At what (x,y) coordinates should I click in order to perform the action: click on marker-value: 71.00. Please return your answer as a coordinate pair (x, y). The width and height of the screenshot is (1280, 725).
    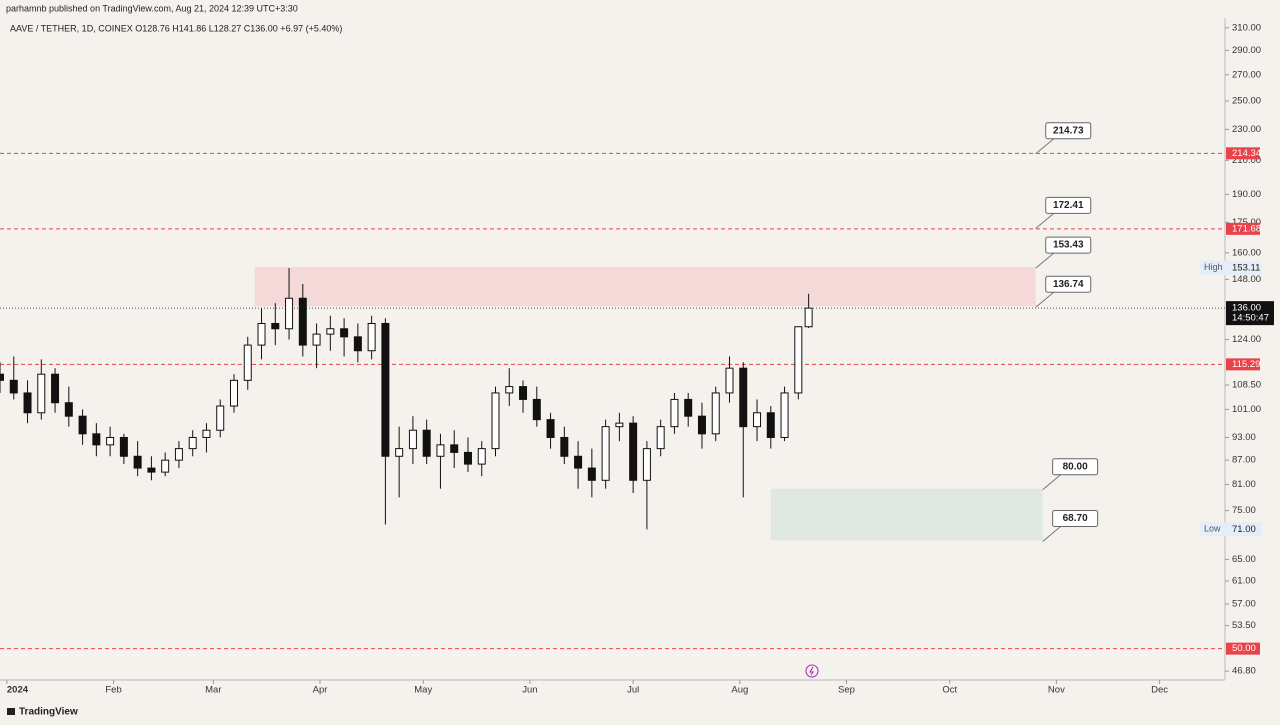
    Looking at the image, I should click on (1244, 529).